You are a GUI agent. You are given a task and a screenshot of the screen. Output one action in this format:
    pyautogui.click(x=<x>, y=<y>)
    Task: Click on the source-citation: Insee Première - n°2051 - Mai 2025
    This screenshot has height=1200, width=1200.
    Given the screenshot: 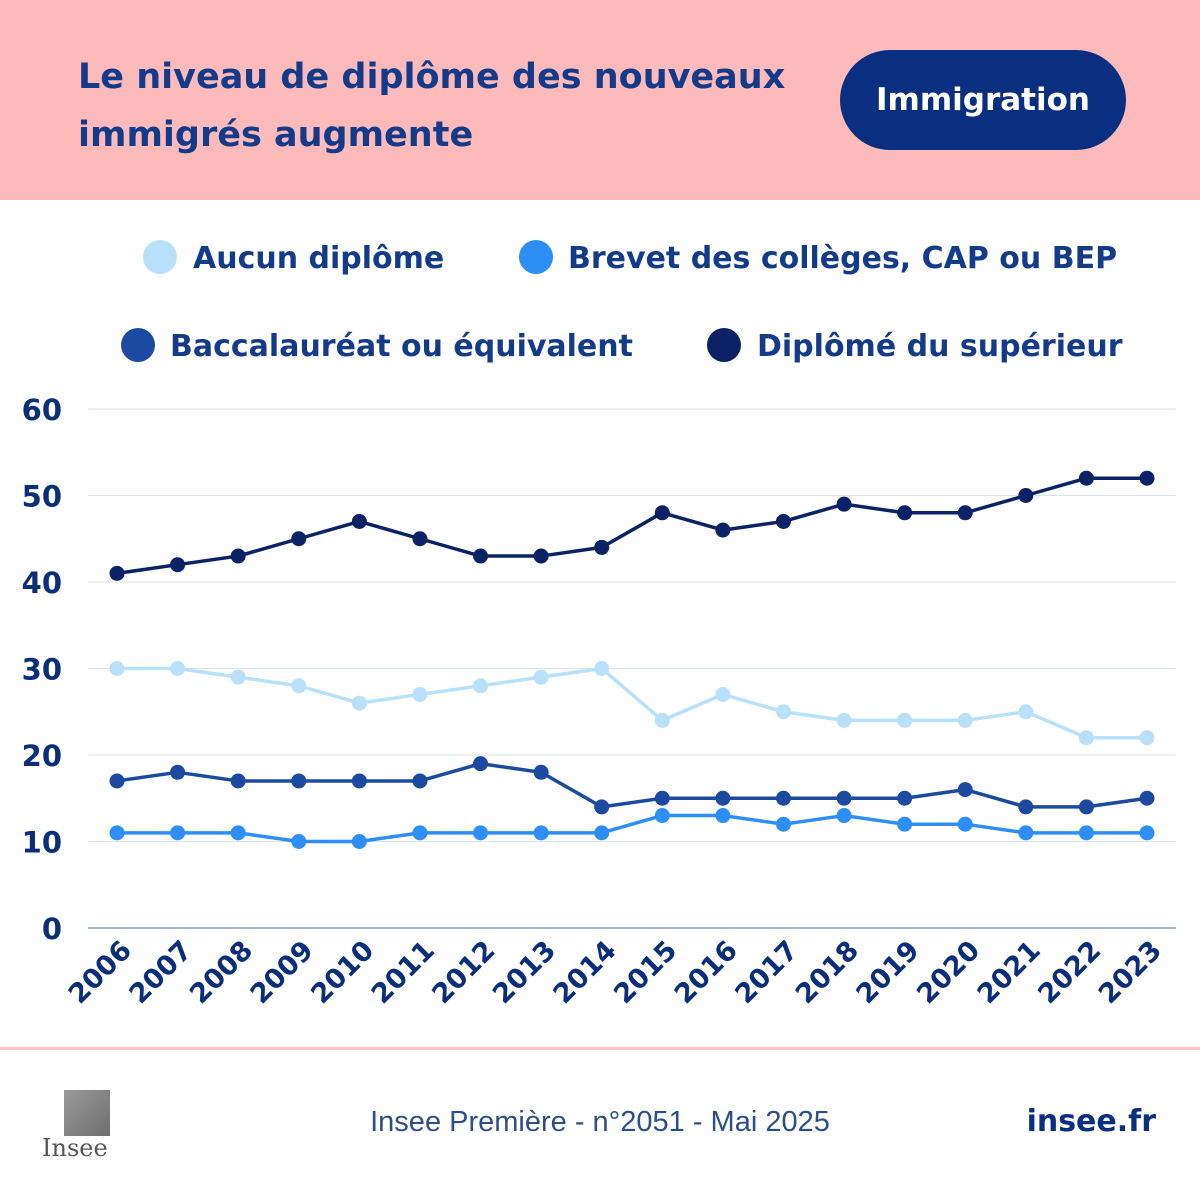 What is the action you would take?
    pyautogui.click(x=600, y=1122)
    